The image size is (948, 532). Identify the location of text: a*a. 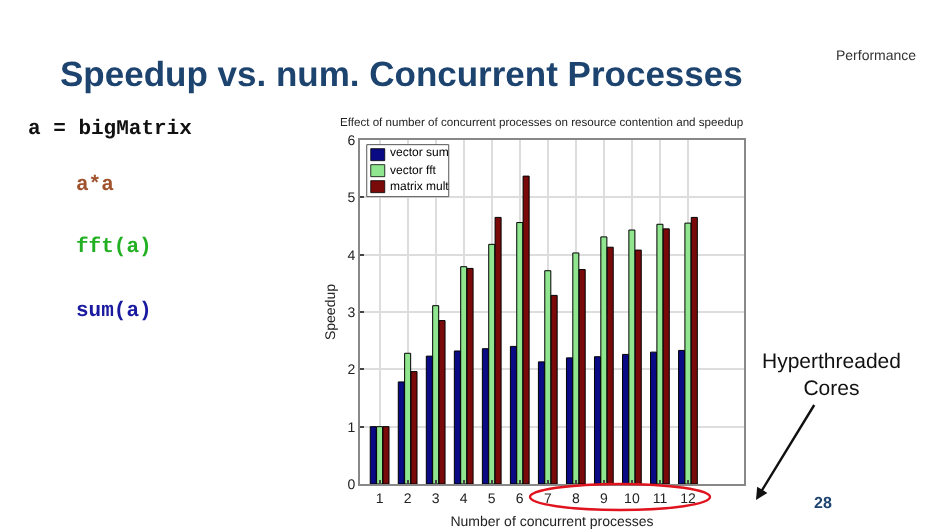
(96, 186).